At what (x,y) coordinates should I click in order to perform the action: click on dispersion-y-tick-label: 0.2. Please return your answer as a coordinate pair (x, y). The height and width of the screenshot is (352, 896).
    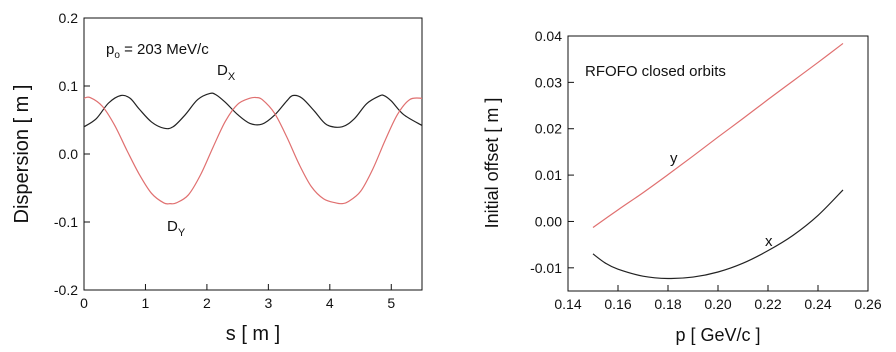
    Looking at the image, I should click on (69, 18).